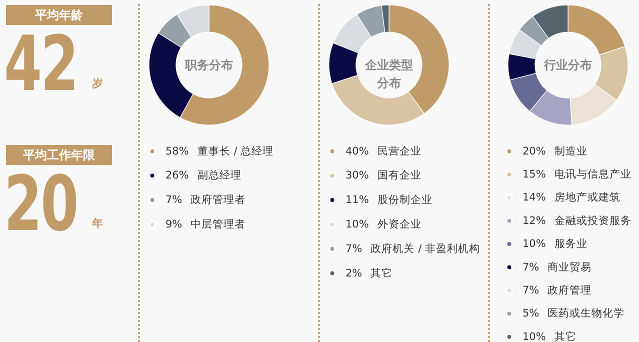  What do you see at coordinates (97, 223) in the screenshot?
I see `text: 年` at bounding box center [97, 223].